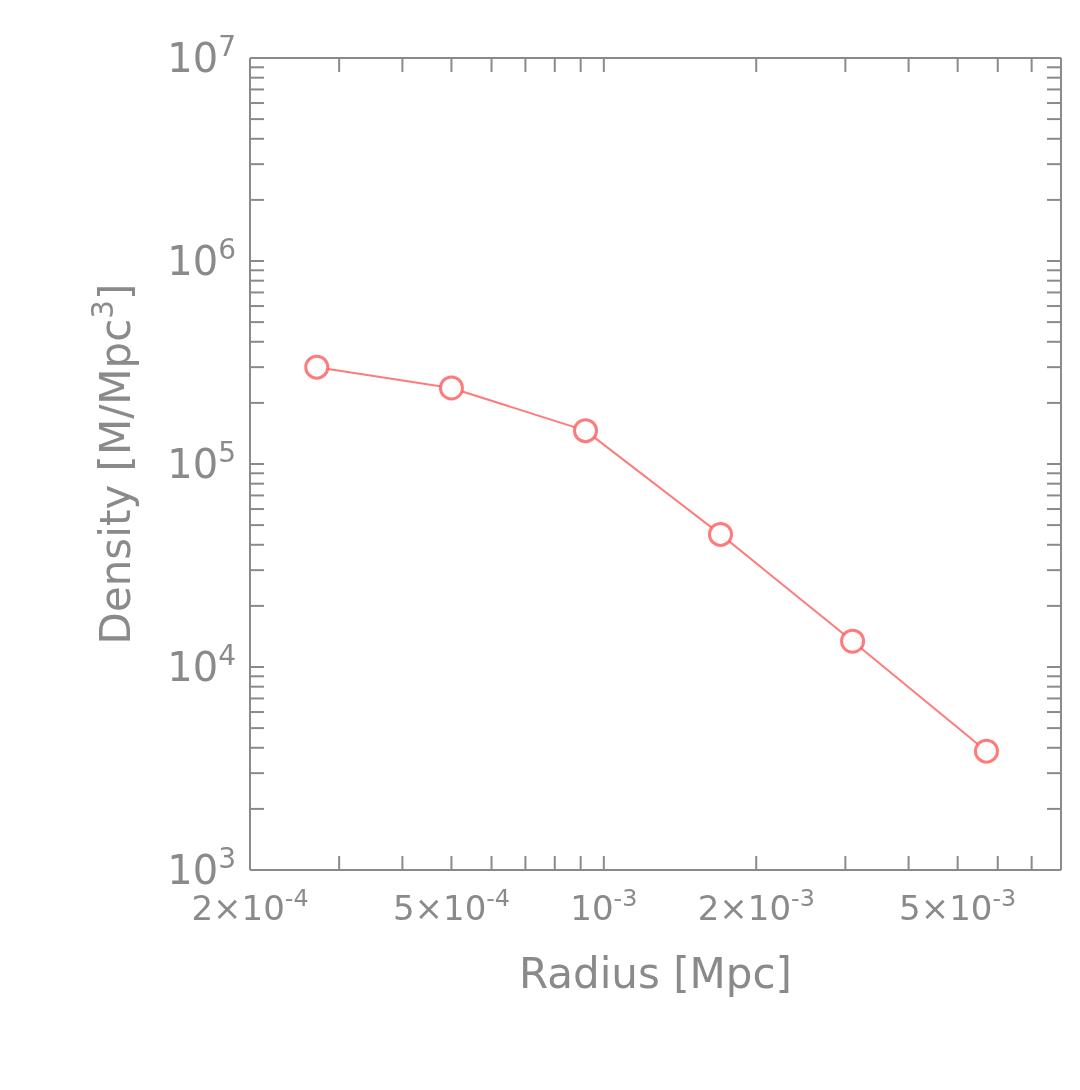 Image resolution: width=1080 pixels, height=1090 pixels. Describe the element at coordinates (201, 55) in the screenshot. I see `y-tick-label: 10$^{7}$` at that location.